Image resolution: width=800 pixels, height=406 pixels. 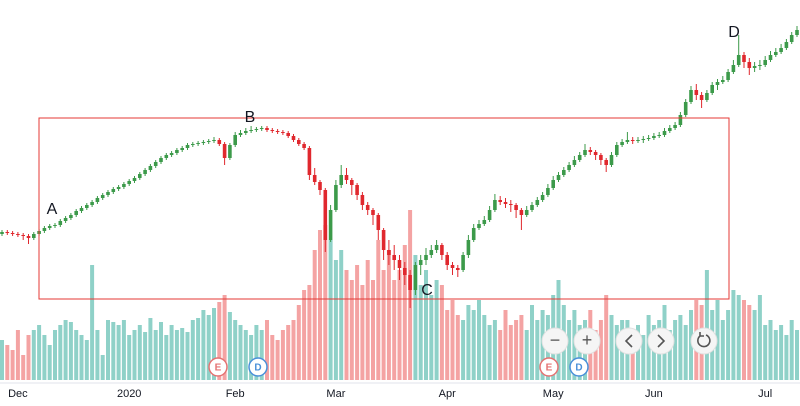 What do you see at coordinates (661, 341) in the screenshot?
I see `scroll-right-button` at bounding box center [661, 341].